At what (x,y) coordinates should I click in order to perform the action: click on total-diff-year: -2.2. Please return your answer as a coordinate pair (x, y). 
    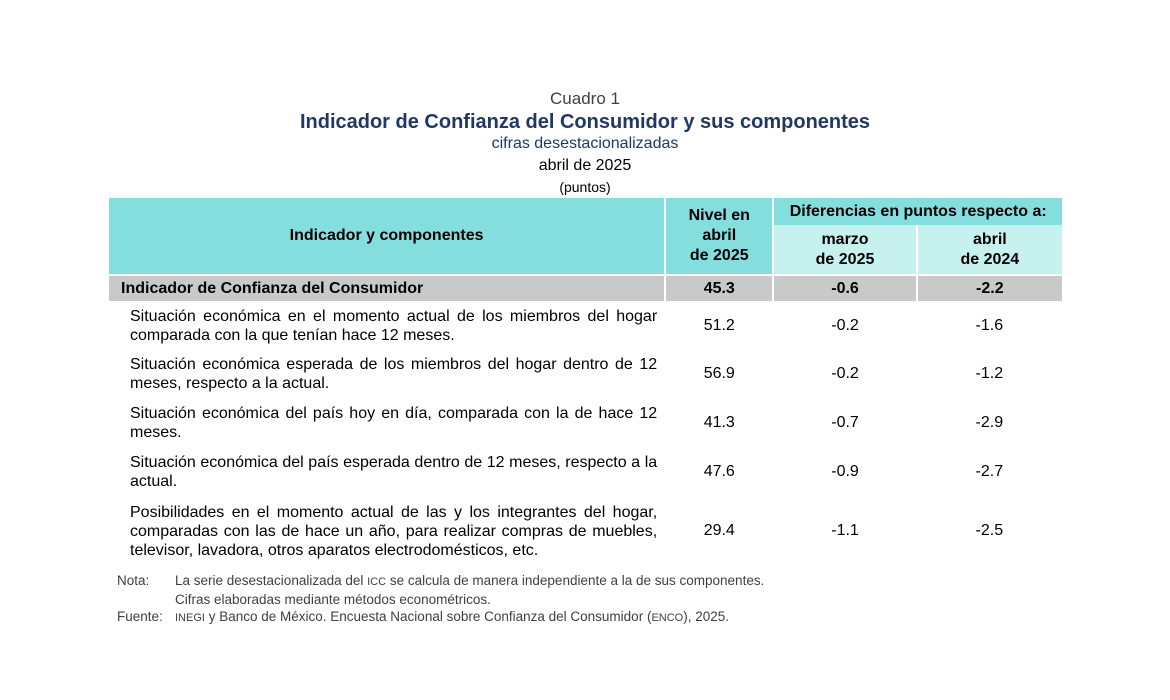
    Looking at the image, I should click on (989, 287).